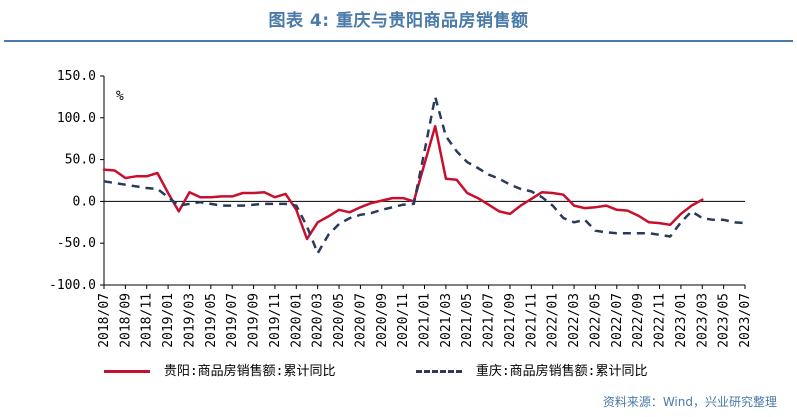  Describe the element at coordinates (84, 201) in the screenshot. I see `y-tick-label: 0.0` at that location.